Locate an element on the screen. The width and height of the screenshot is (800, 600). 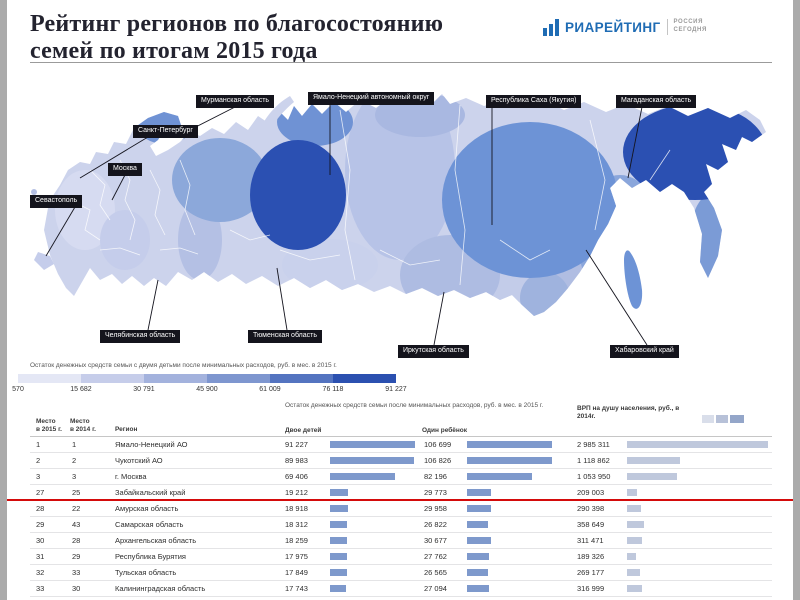
rank-2014-cell: 22 is located at coordinates (76, 508).